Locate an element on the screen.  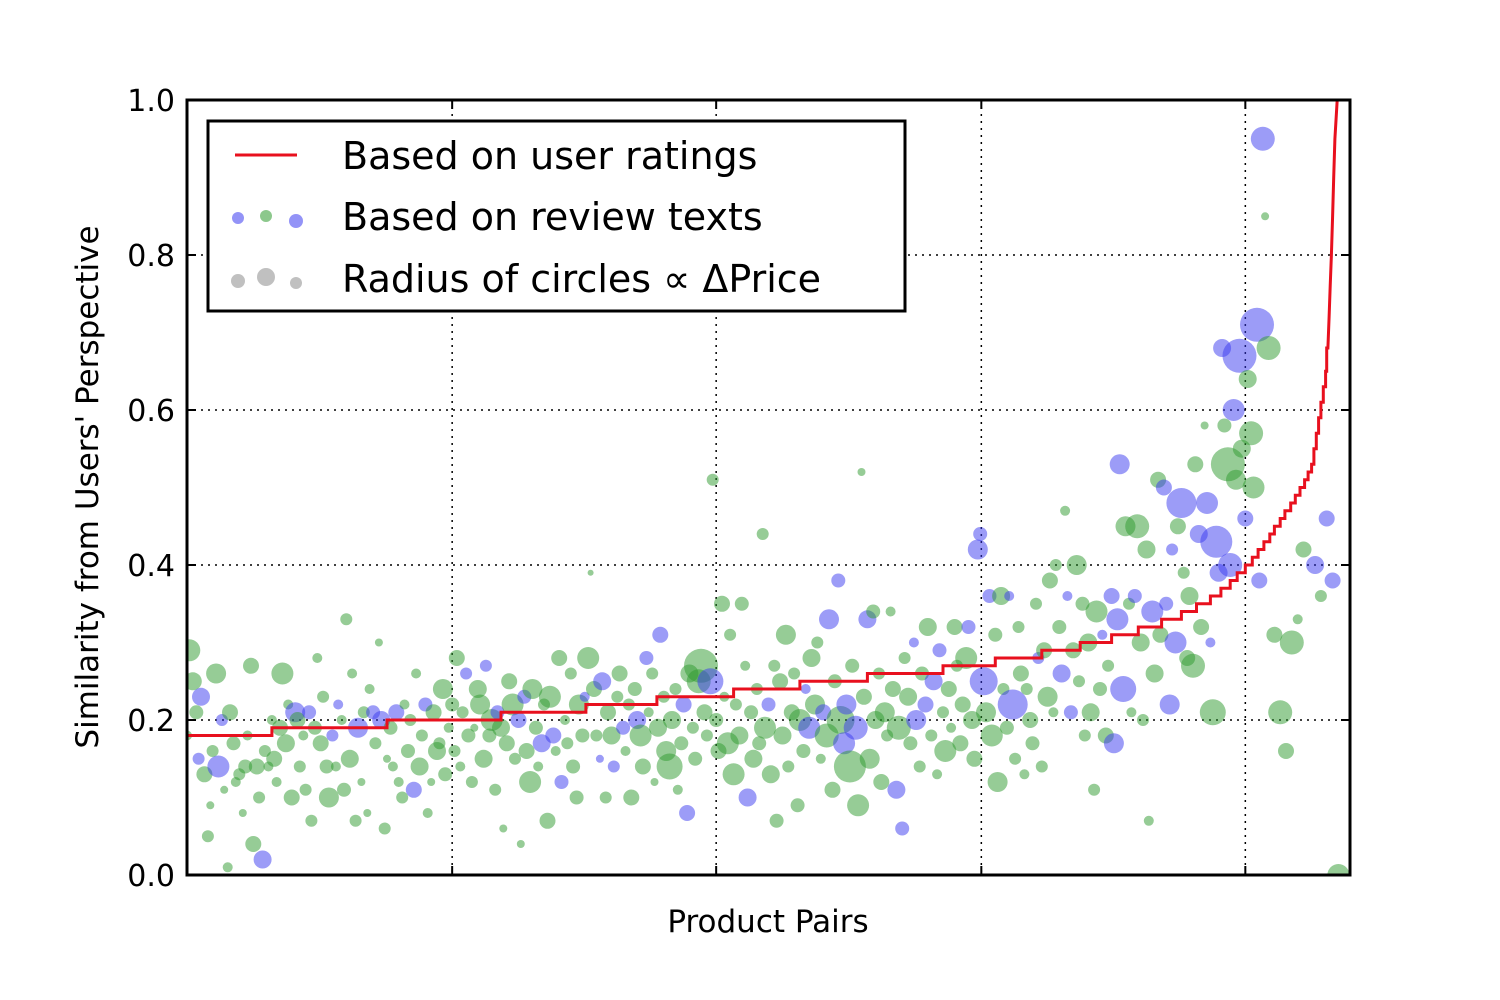
legend-box is located at coordinates (556, 216).